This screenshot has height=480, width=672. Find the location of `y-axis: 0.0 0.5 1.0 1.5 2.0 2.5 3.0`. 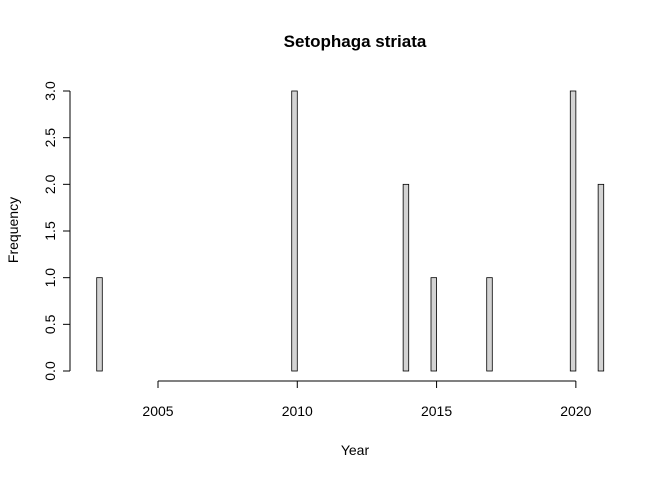

y-axis: 0.0 0.5 1.0 1.5 2.0 2.5 3.0 is located at coordinates (56, 231).